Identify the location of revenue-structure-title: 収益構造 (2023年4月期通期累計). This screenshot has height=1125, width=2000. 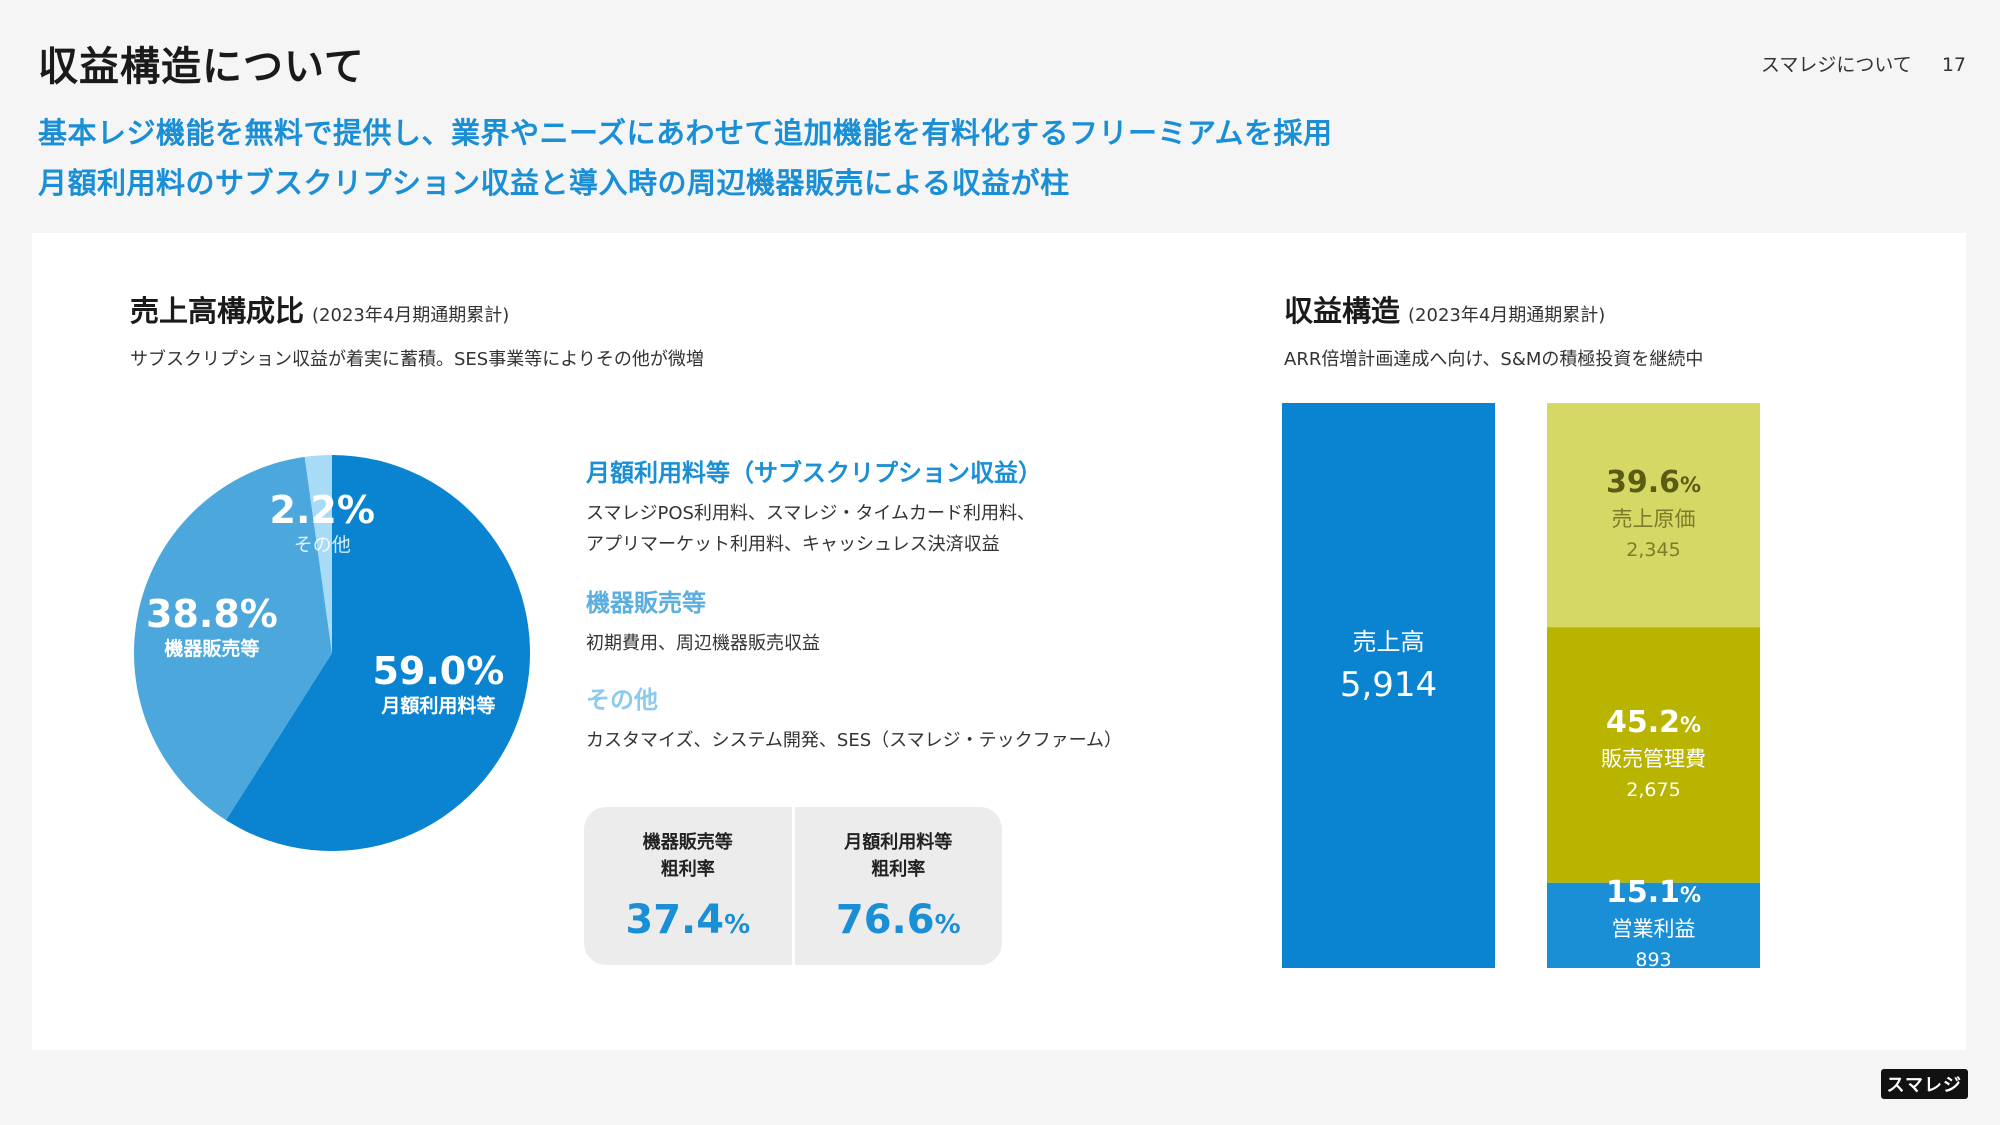
(1444, 309).